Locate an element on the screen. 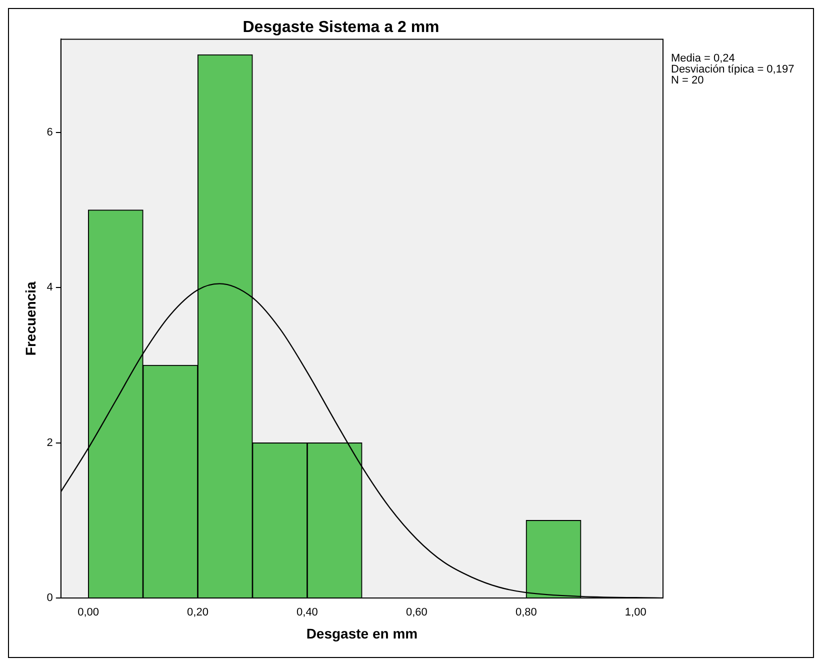 The height and width of the screenshot is (666, 822). x-tick-label: 1,00 is located at coordinates (635, 612).